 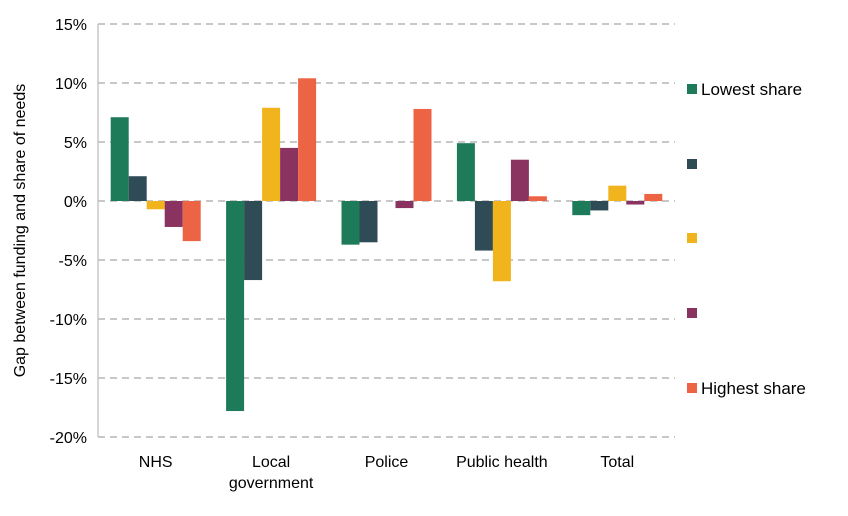 What do you see at coordinates (271, 483) in the screenshot?
I see `x-category-label: government` at bounding box center [271, 483].